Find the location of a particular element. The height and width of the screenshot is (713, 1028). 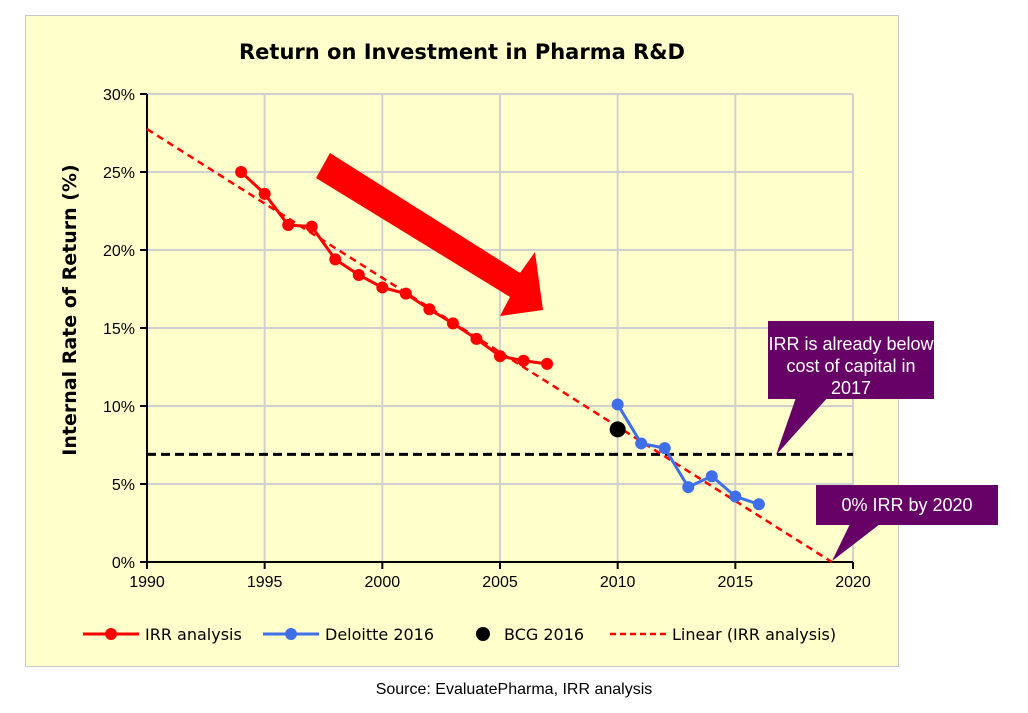

y-tick-label: 20% is located at coordinates (119, 251).